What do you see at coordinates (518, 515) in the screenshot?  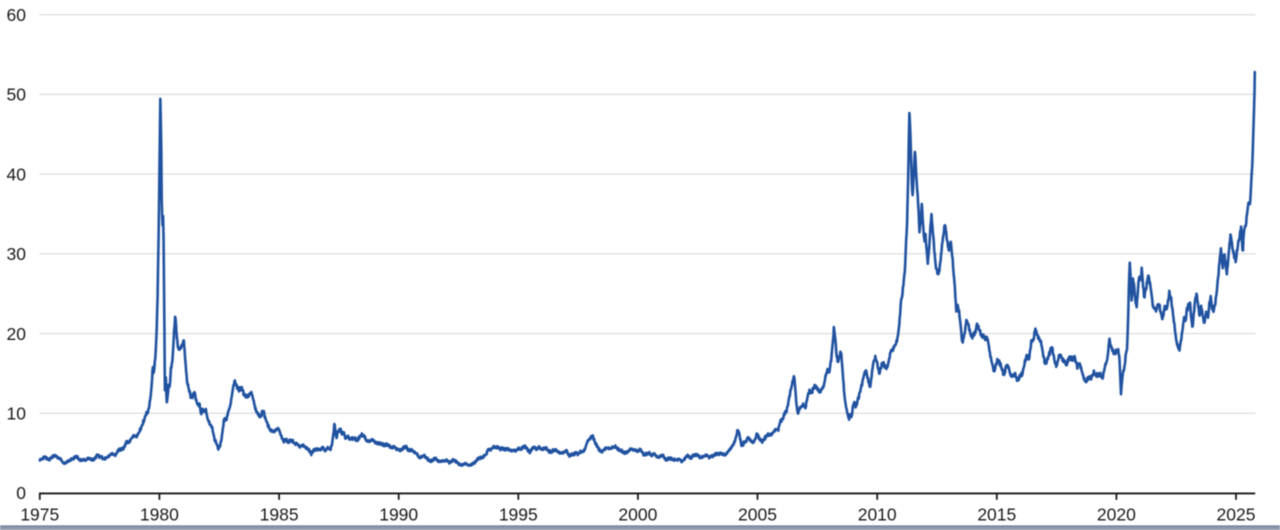 I see `svg-text: 1995` at bounding box center [518, 515].